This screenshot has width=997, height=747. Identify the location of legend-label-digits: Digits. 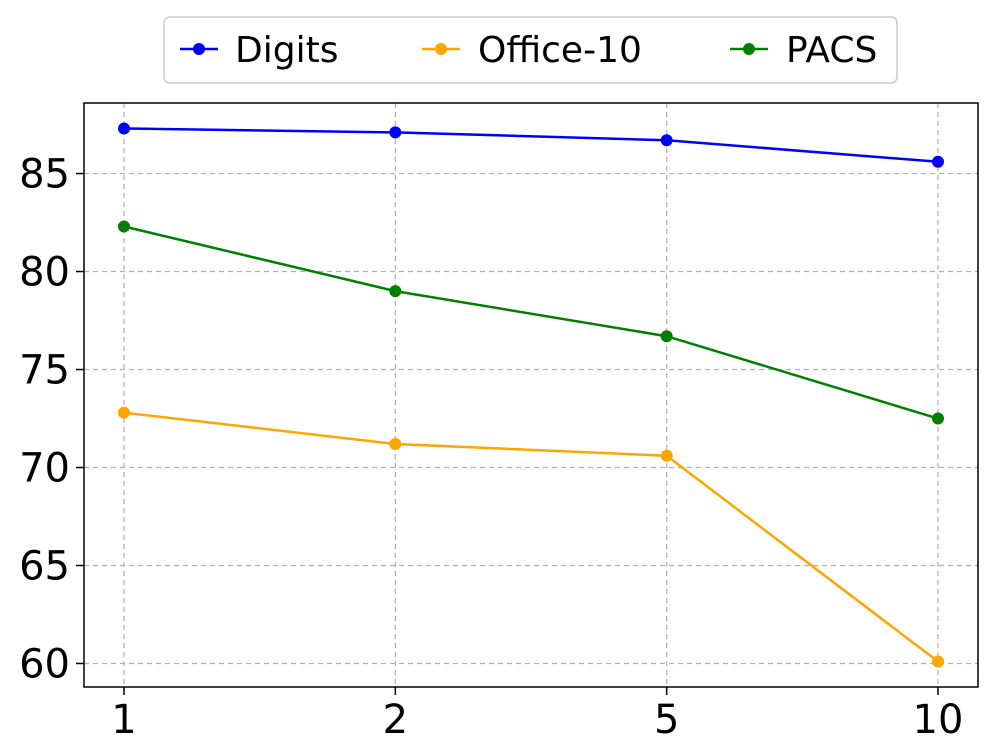
(286, 50).